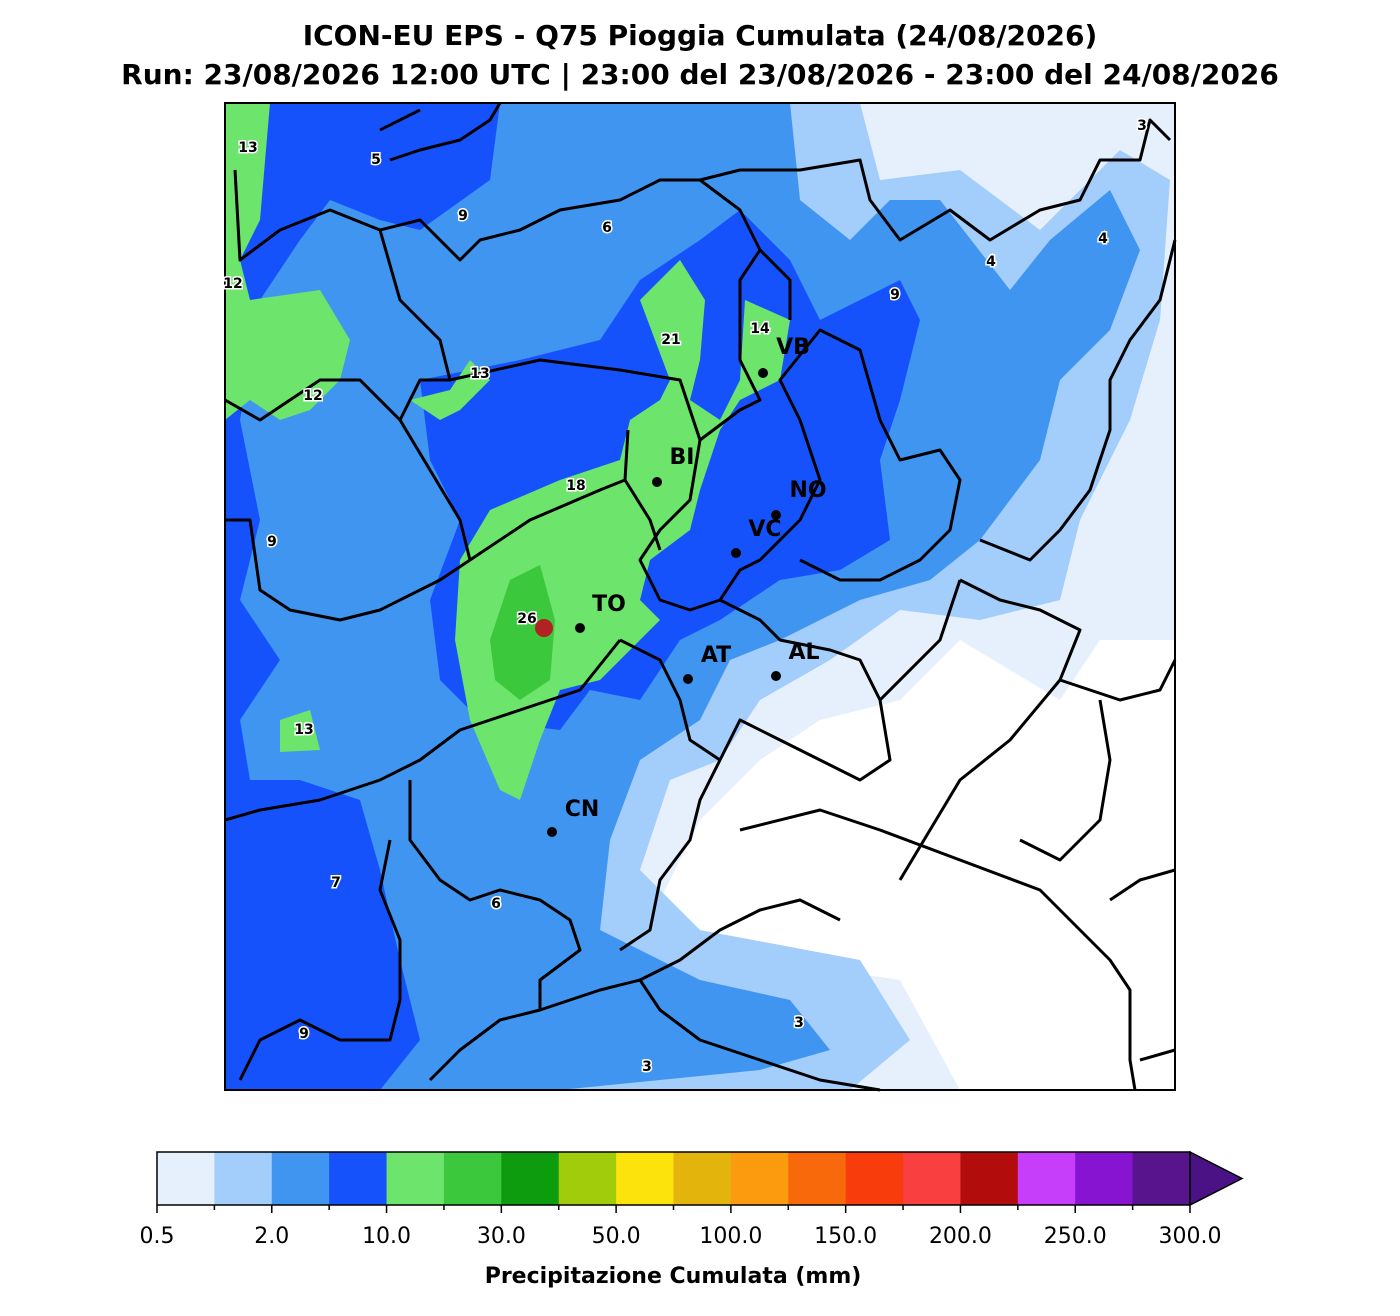 The width and height of the screenshot is (1400, 1316). I want to click on city-label: BI, so click(682, 457).